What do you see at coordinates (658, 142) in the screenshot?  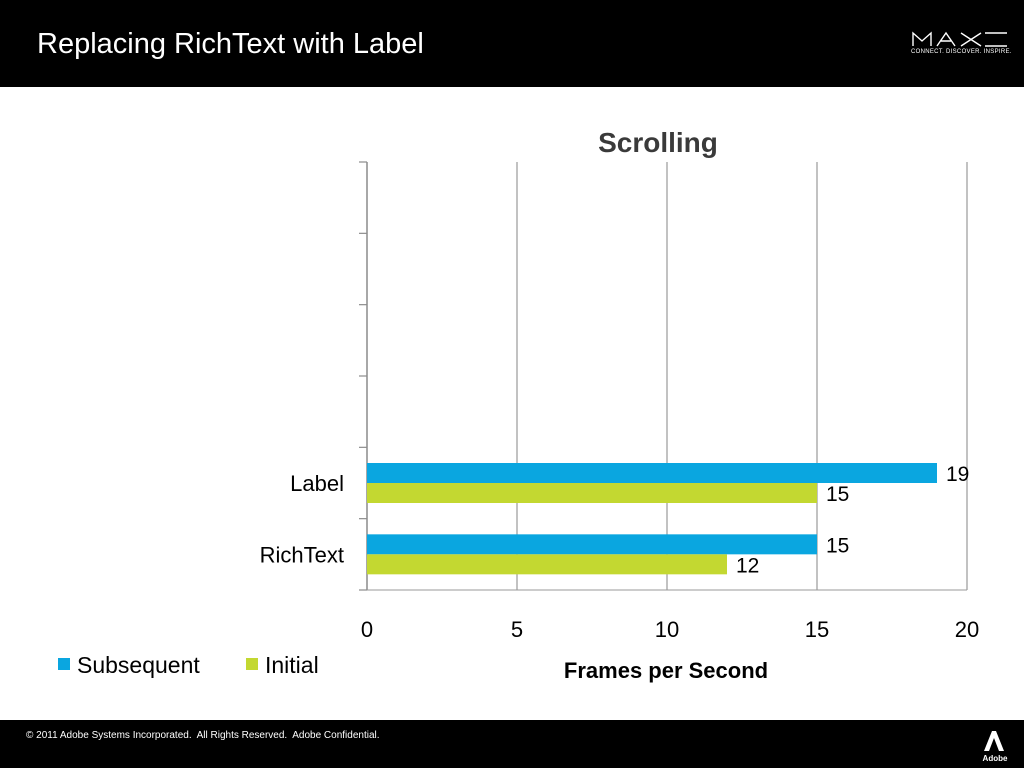 I see `chart-title: Scrolling` at bounding box center [658, 142].